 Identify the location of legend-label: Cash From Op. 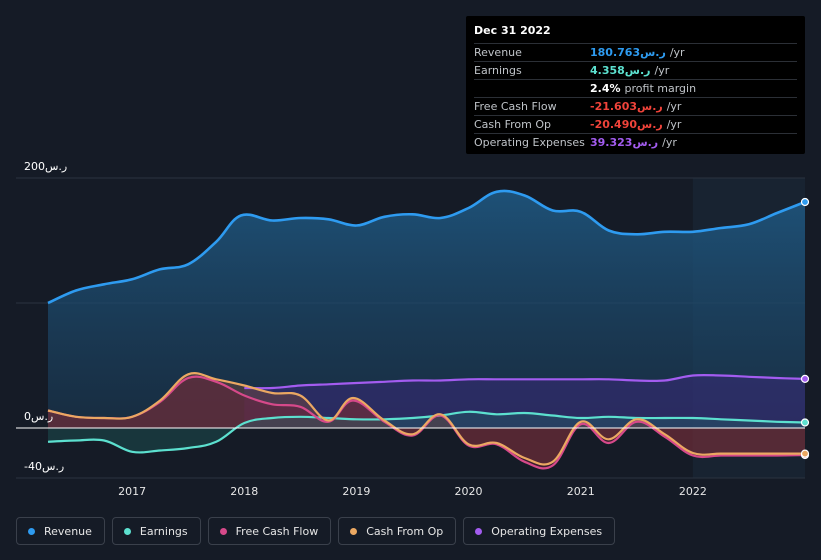
(405, 531).